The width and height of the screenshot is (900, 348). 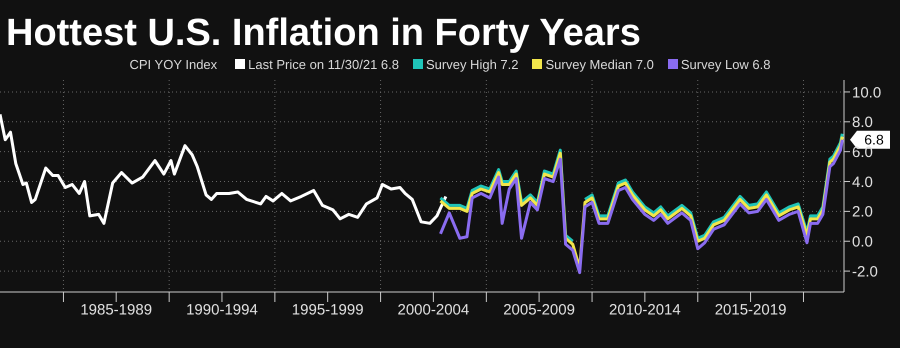 I want to click on x-tick-label: 2015-2019, so click(x=750, y=310).